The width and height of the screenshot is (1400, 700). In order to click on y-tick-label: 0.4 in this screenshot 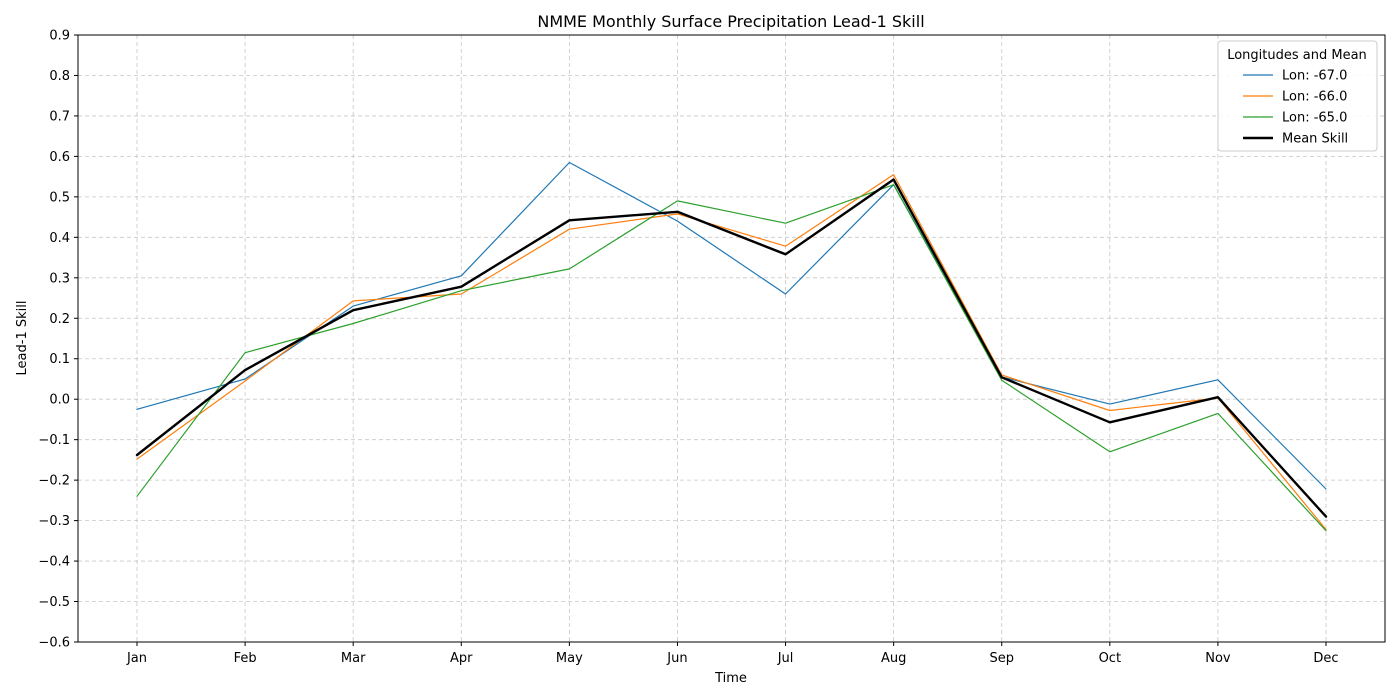, I will do `click(59, 238)`.